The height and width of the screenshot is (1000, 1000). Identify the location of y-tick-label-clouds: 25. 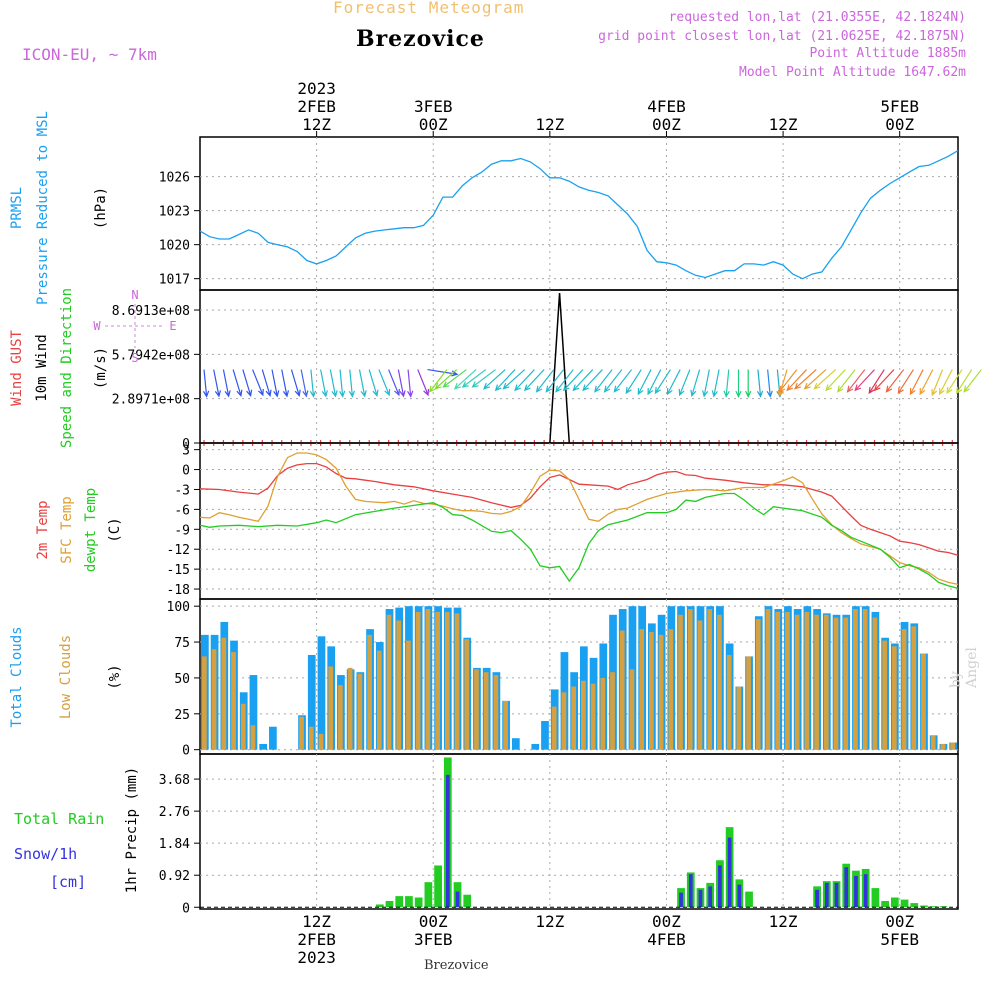
(182, 715).